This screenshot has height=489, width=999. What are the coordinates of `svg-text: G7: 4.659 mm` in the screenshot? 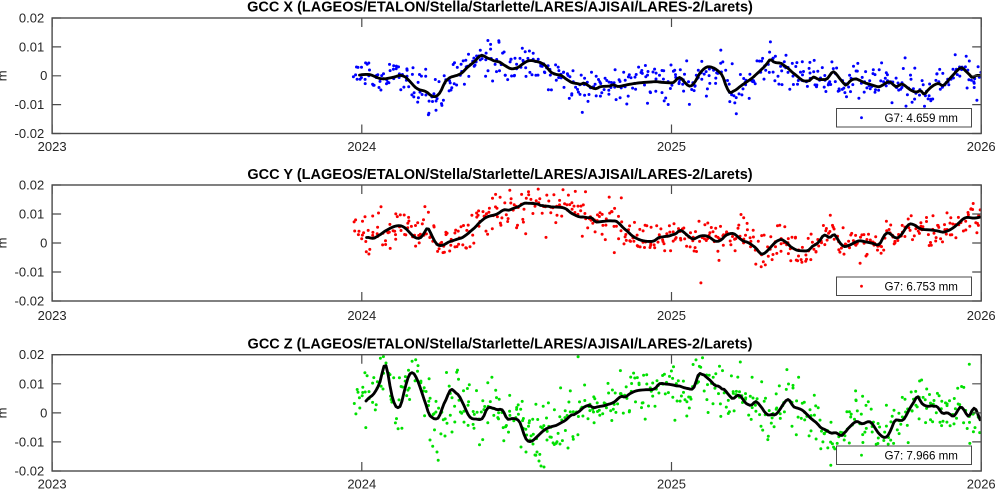 It's located at (921, 118).